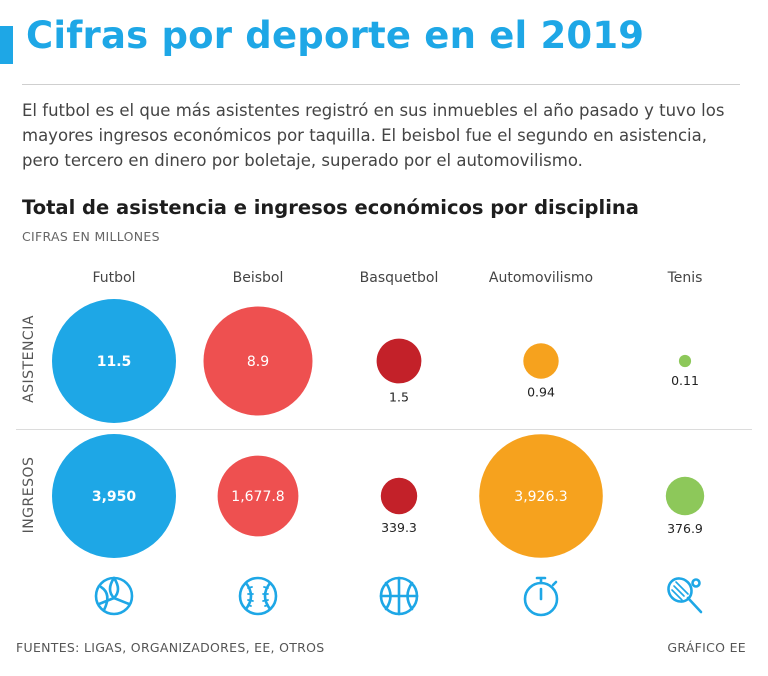 This screenshot has height=676, width=768. What do you see at coordinates (335, 35) in the screenshot?
I see `page-title: Cifras por deporte en el 2019` at bounding box center [335, 35].